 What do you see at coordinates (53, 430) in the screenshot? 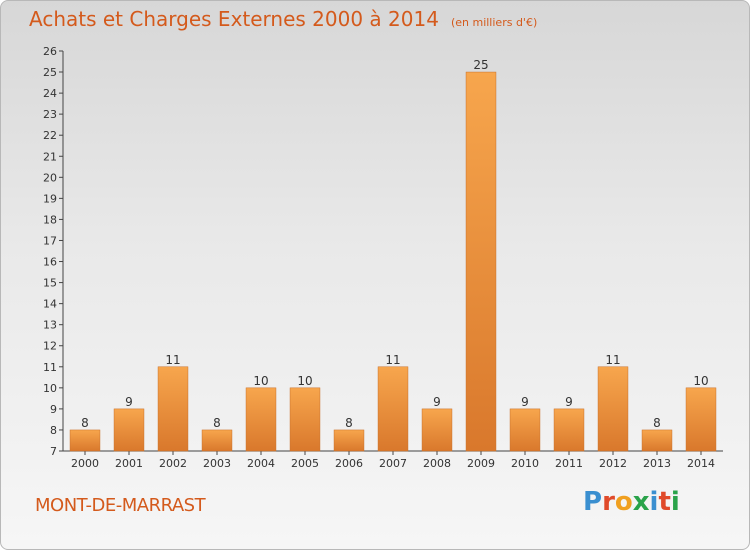
I see `y-tick-label: 8` at bounding box center [53, 430].